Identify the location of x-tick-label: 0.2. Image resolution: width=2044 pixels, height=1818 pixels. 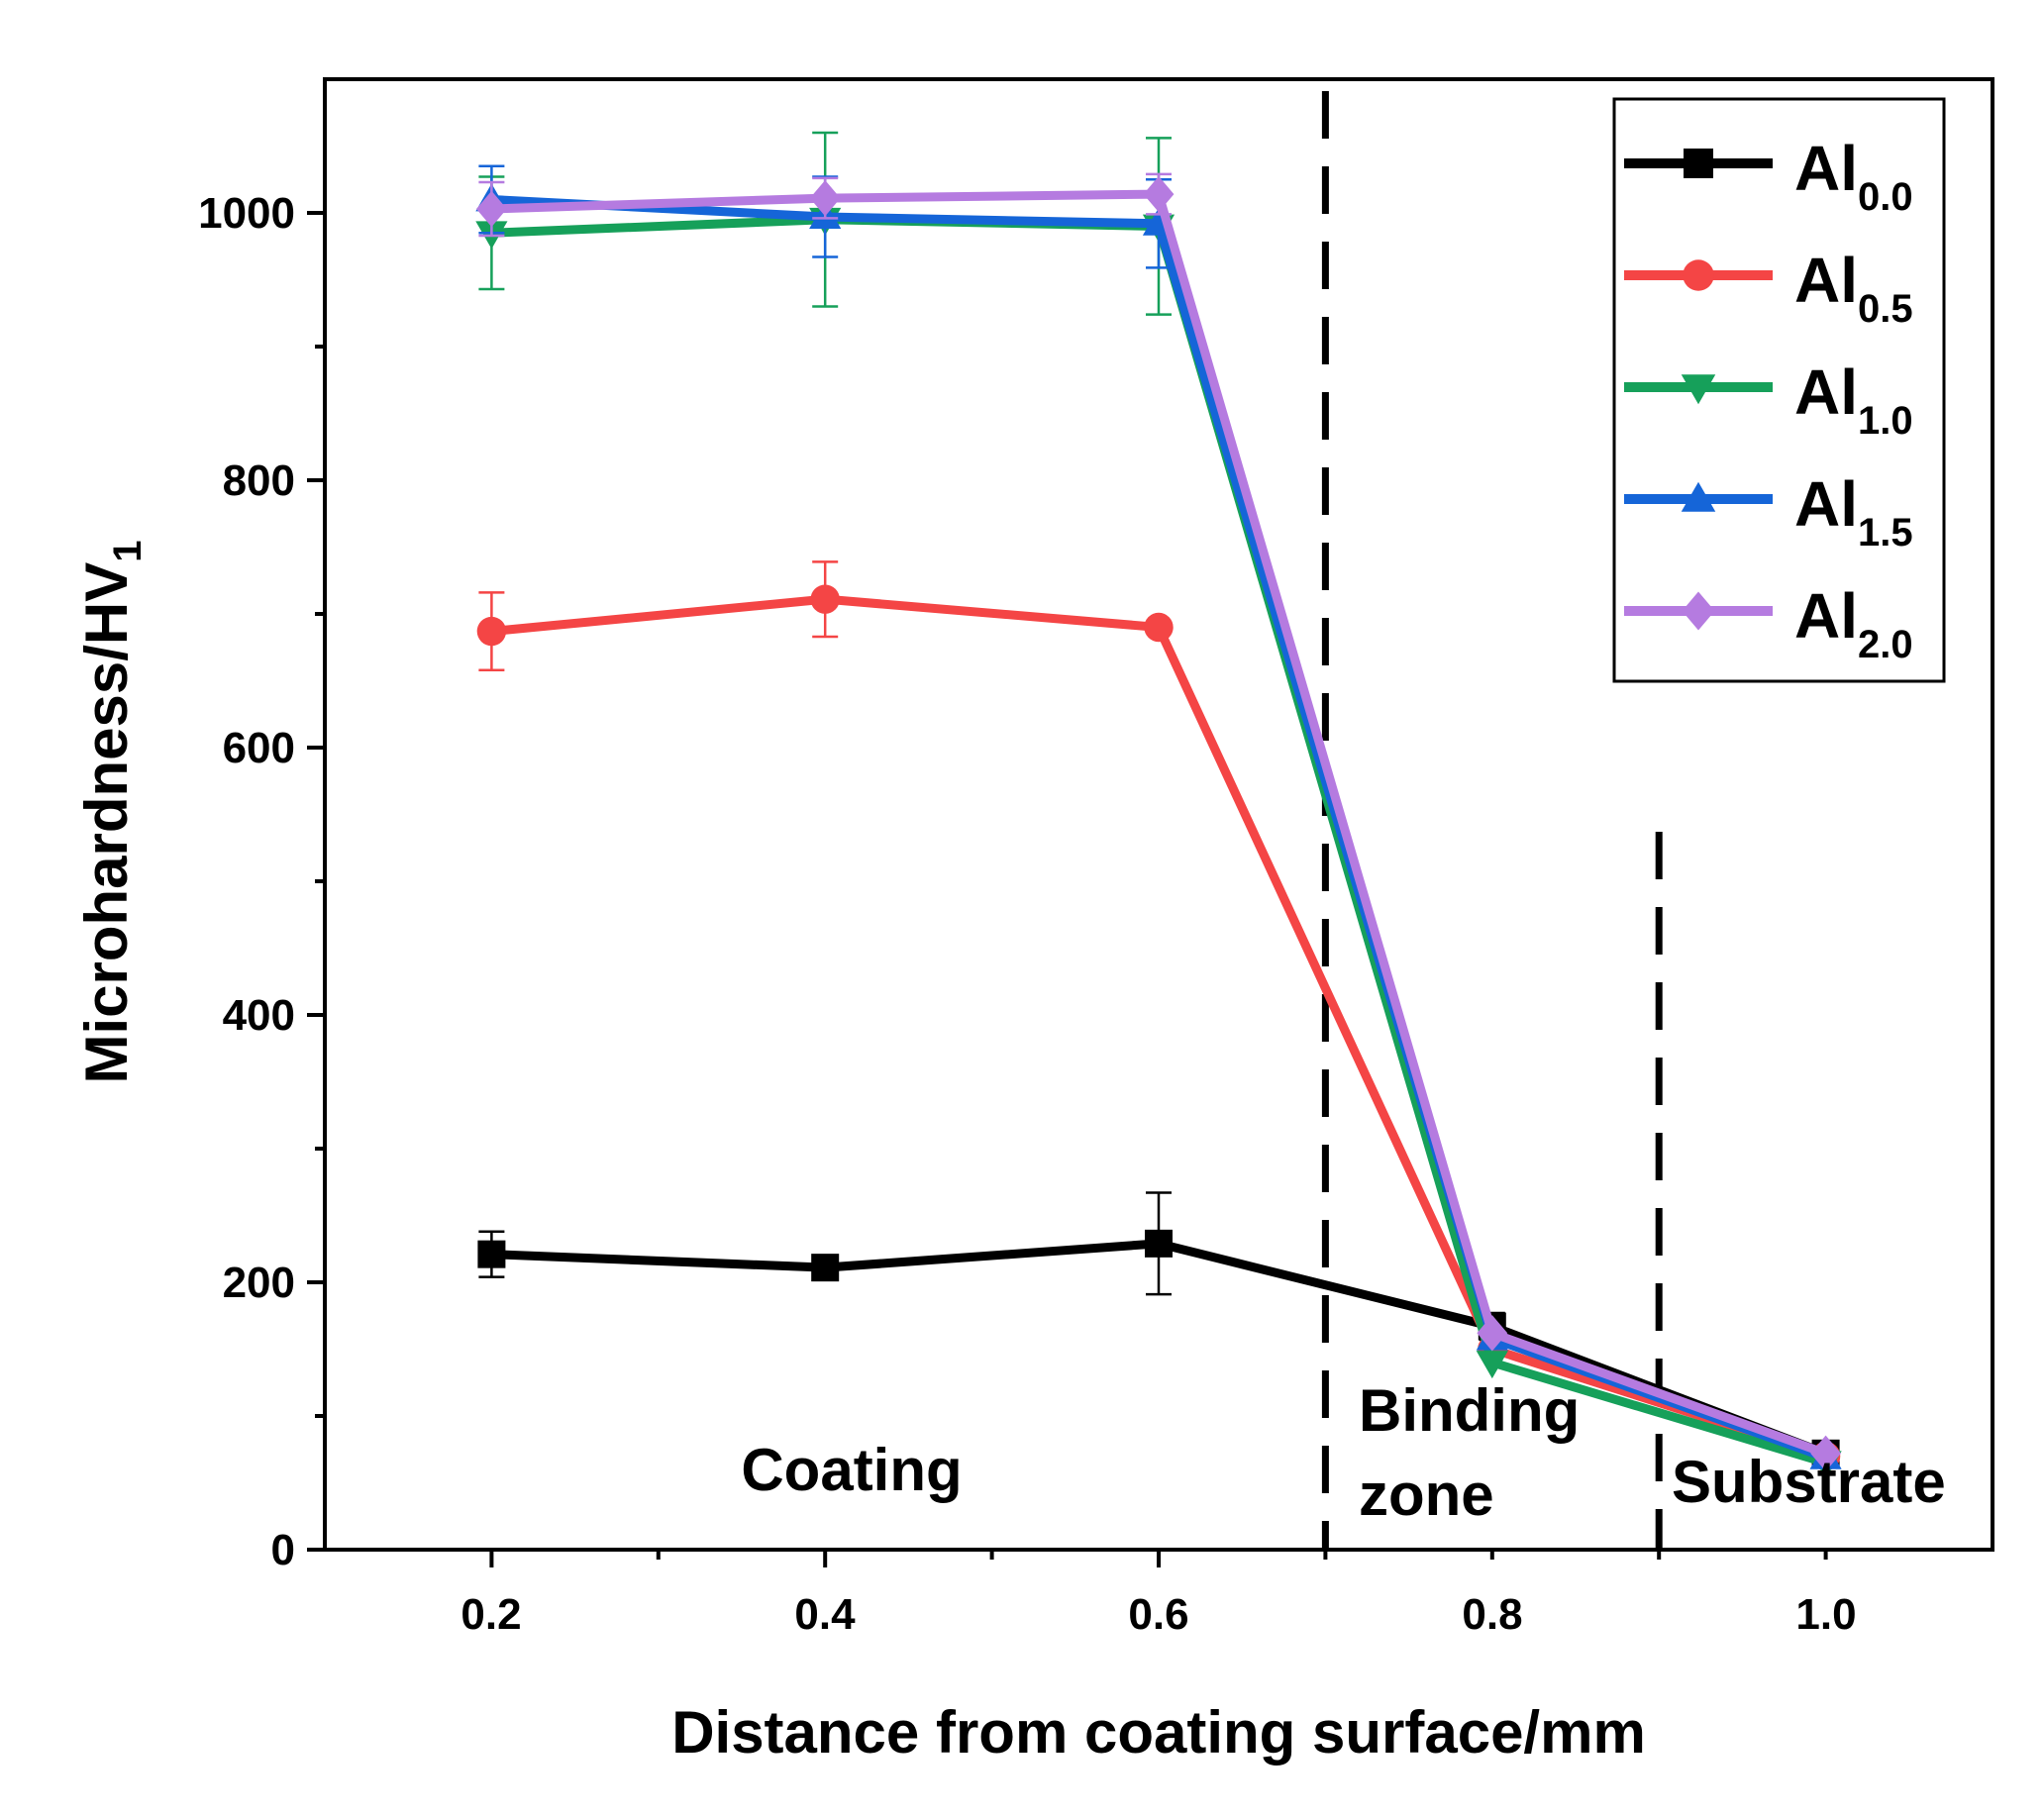
(490, 1614).